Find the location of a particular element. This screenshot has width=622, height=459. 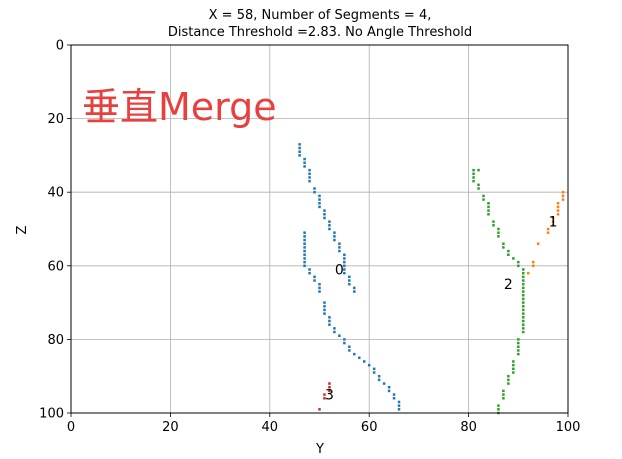

x-tick-label: 40 is located at coordinates (270, 427).